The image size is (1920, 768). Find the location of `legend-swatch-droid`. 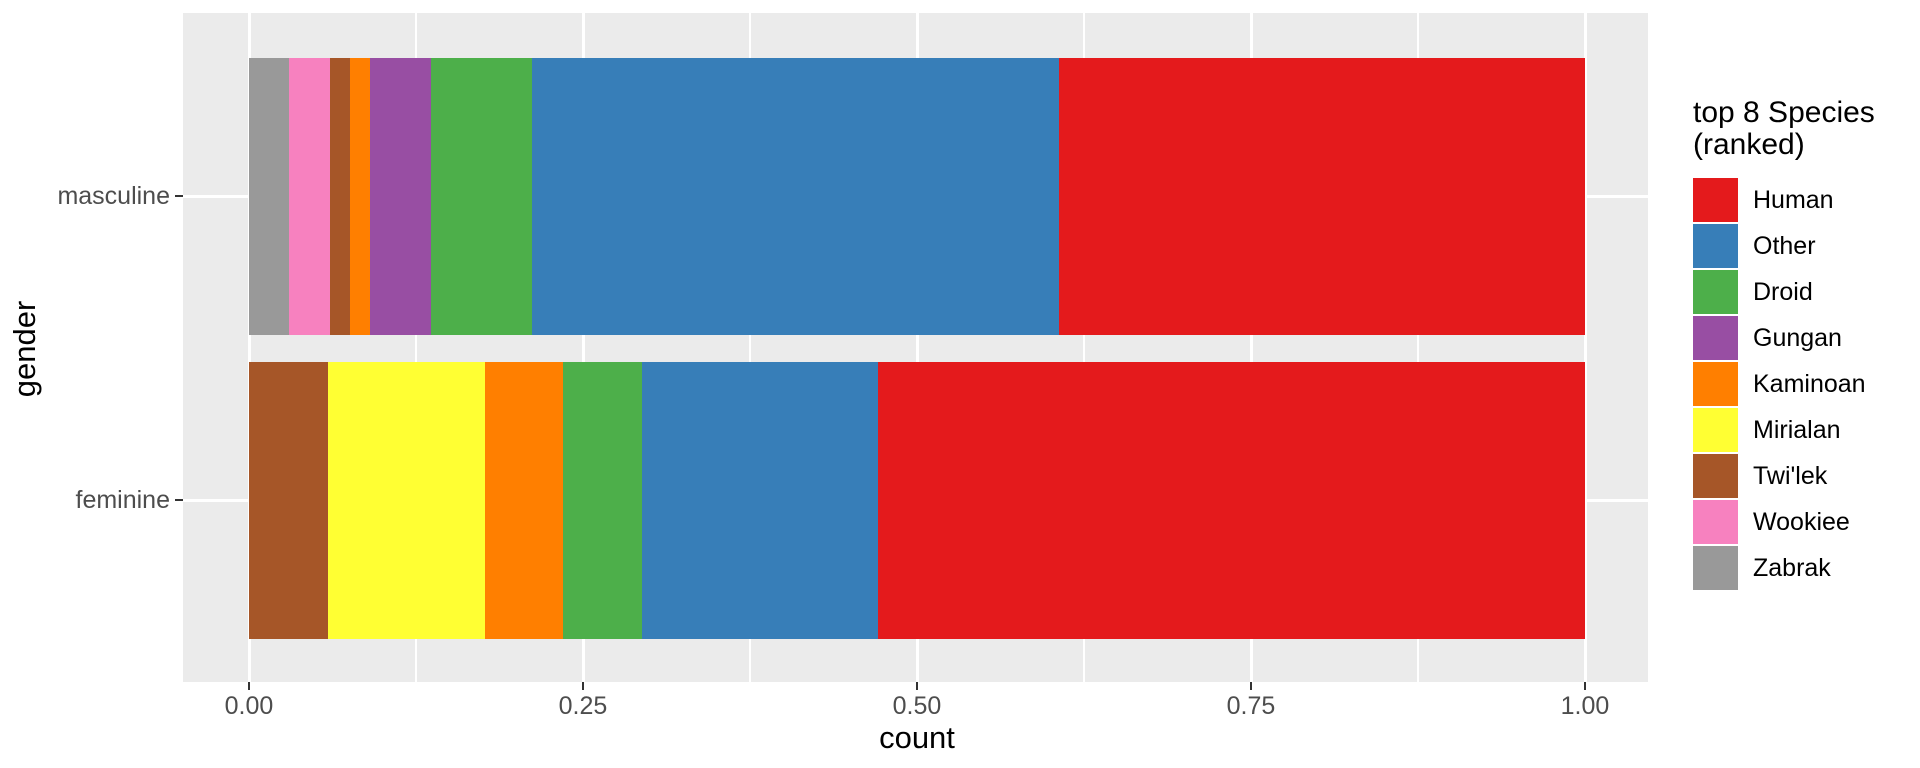

legend-swatch-droid is located at coordinates (1715, 292).